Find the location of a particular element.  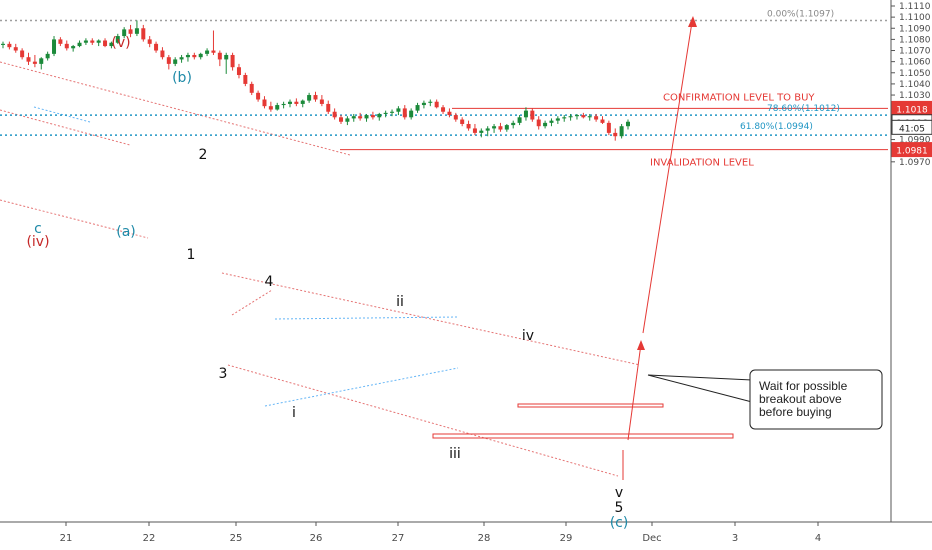

candlestick-series is located at coordinates (315, 80).